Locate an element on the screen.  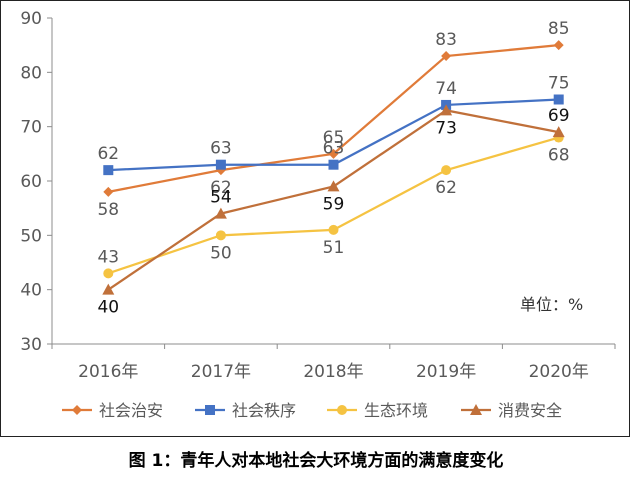
figure-caption: 图 1：青年人对本地社会大环境方面的满意度变化 is located at coordinates (316, 461).